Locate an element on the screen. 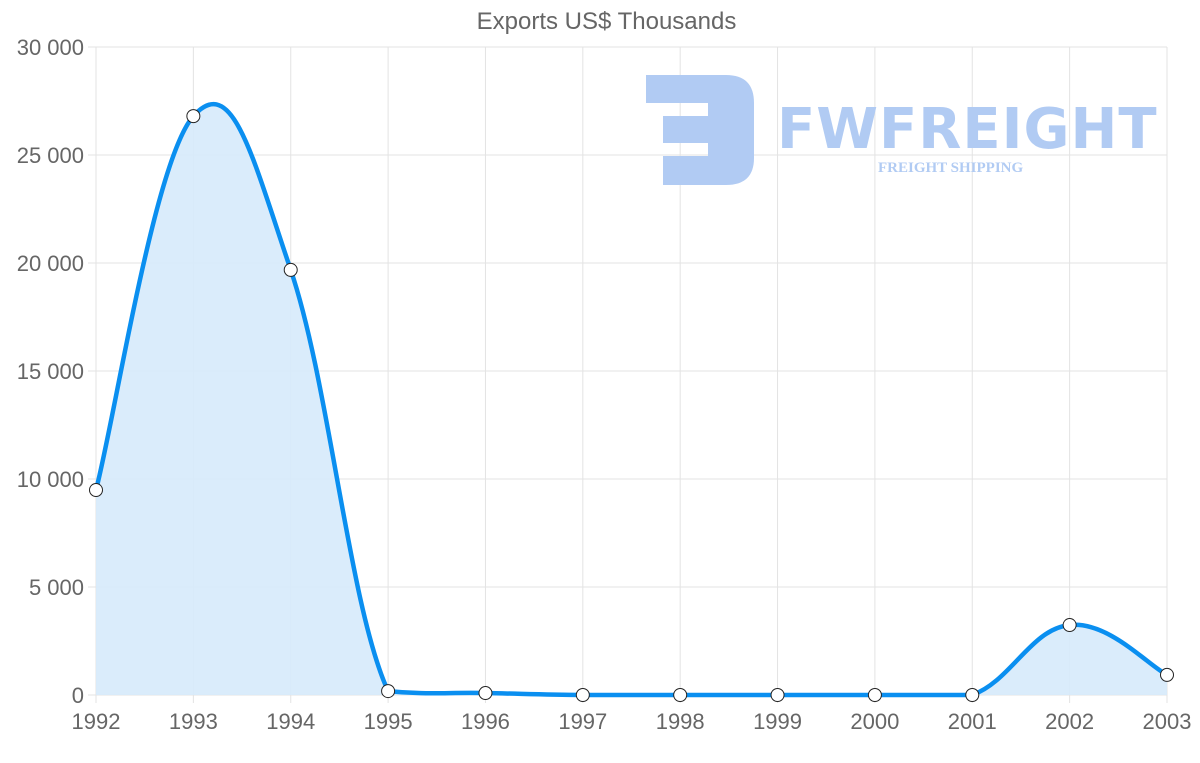 The height and width of the screenshot is (763, 1200). watermark-tagline: FREIGHT SHIPPING is located at coordinates (951, 168).